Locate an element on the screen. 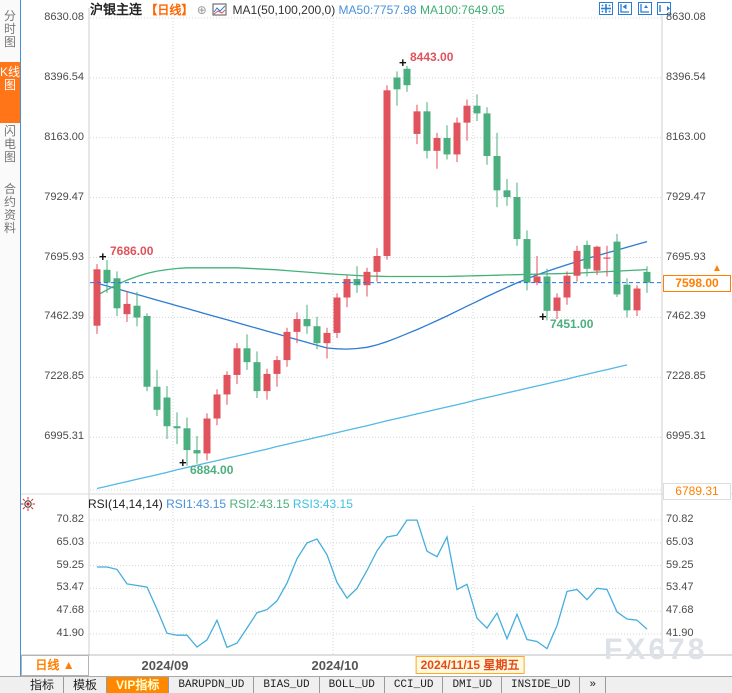 Image resolution: width=732 pixels, height=693 pixels. chart-toolbar is located at coordinates (634, 10).